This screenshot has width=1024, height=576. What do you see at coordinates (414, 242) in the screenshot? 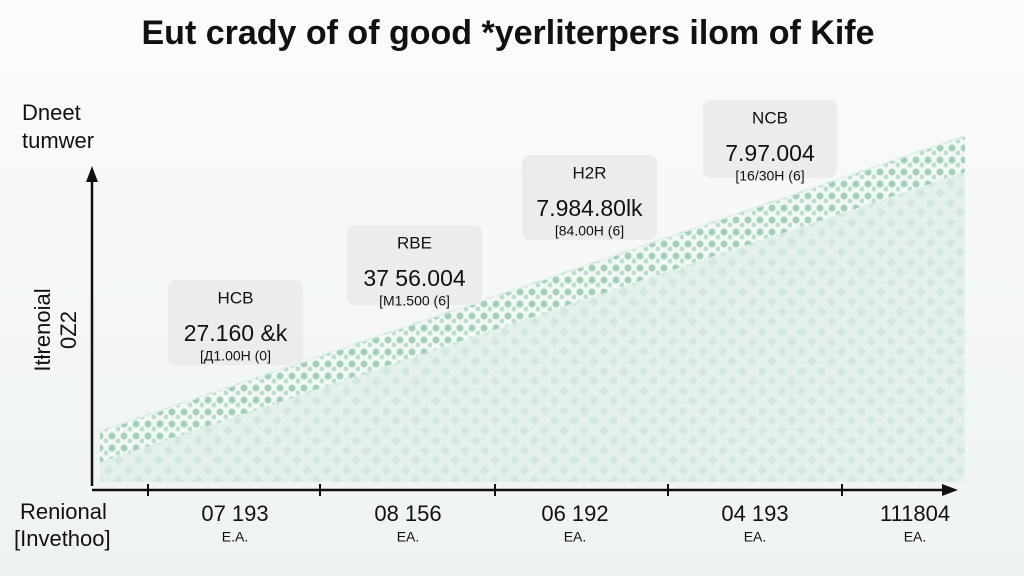
I see `callout-code: RBE` at bounding box center [414, 242].